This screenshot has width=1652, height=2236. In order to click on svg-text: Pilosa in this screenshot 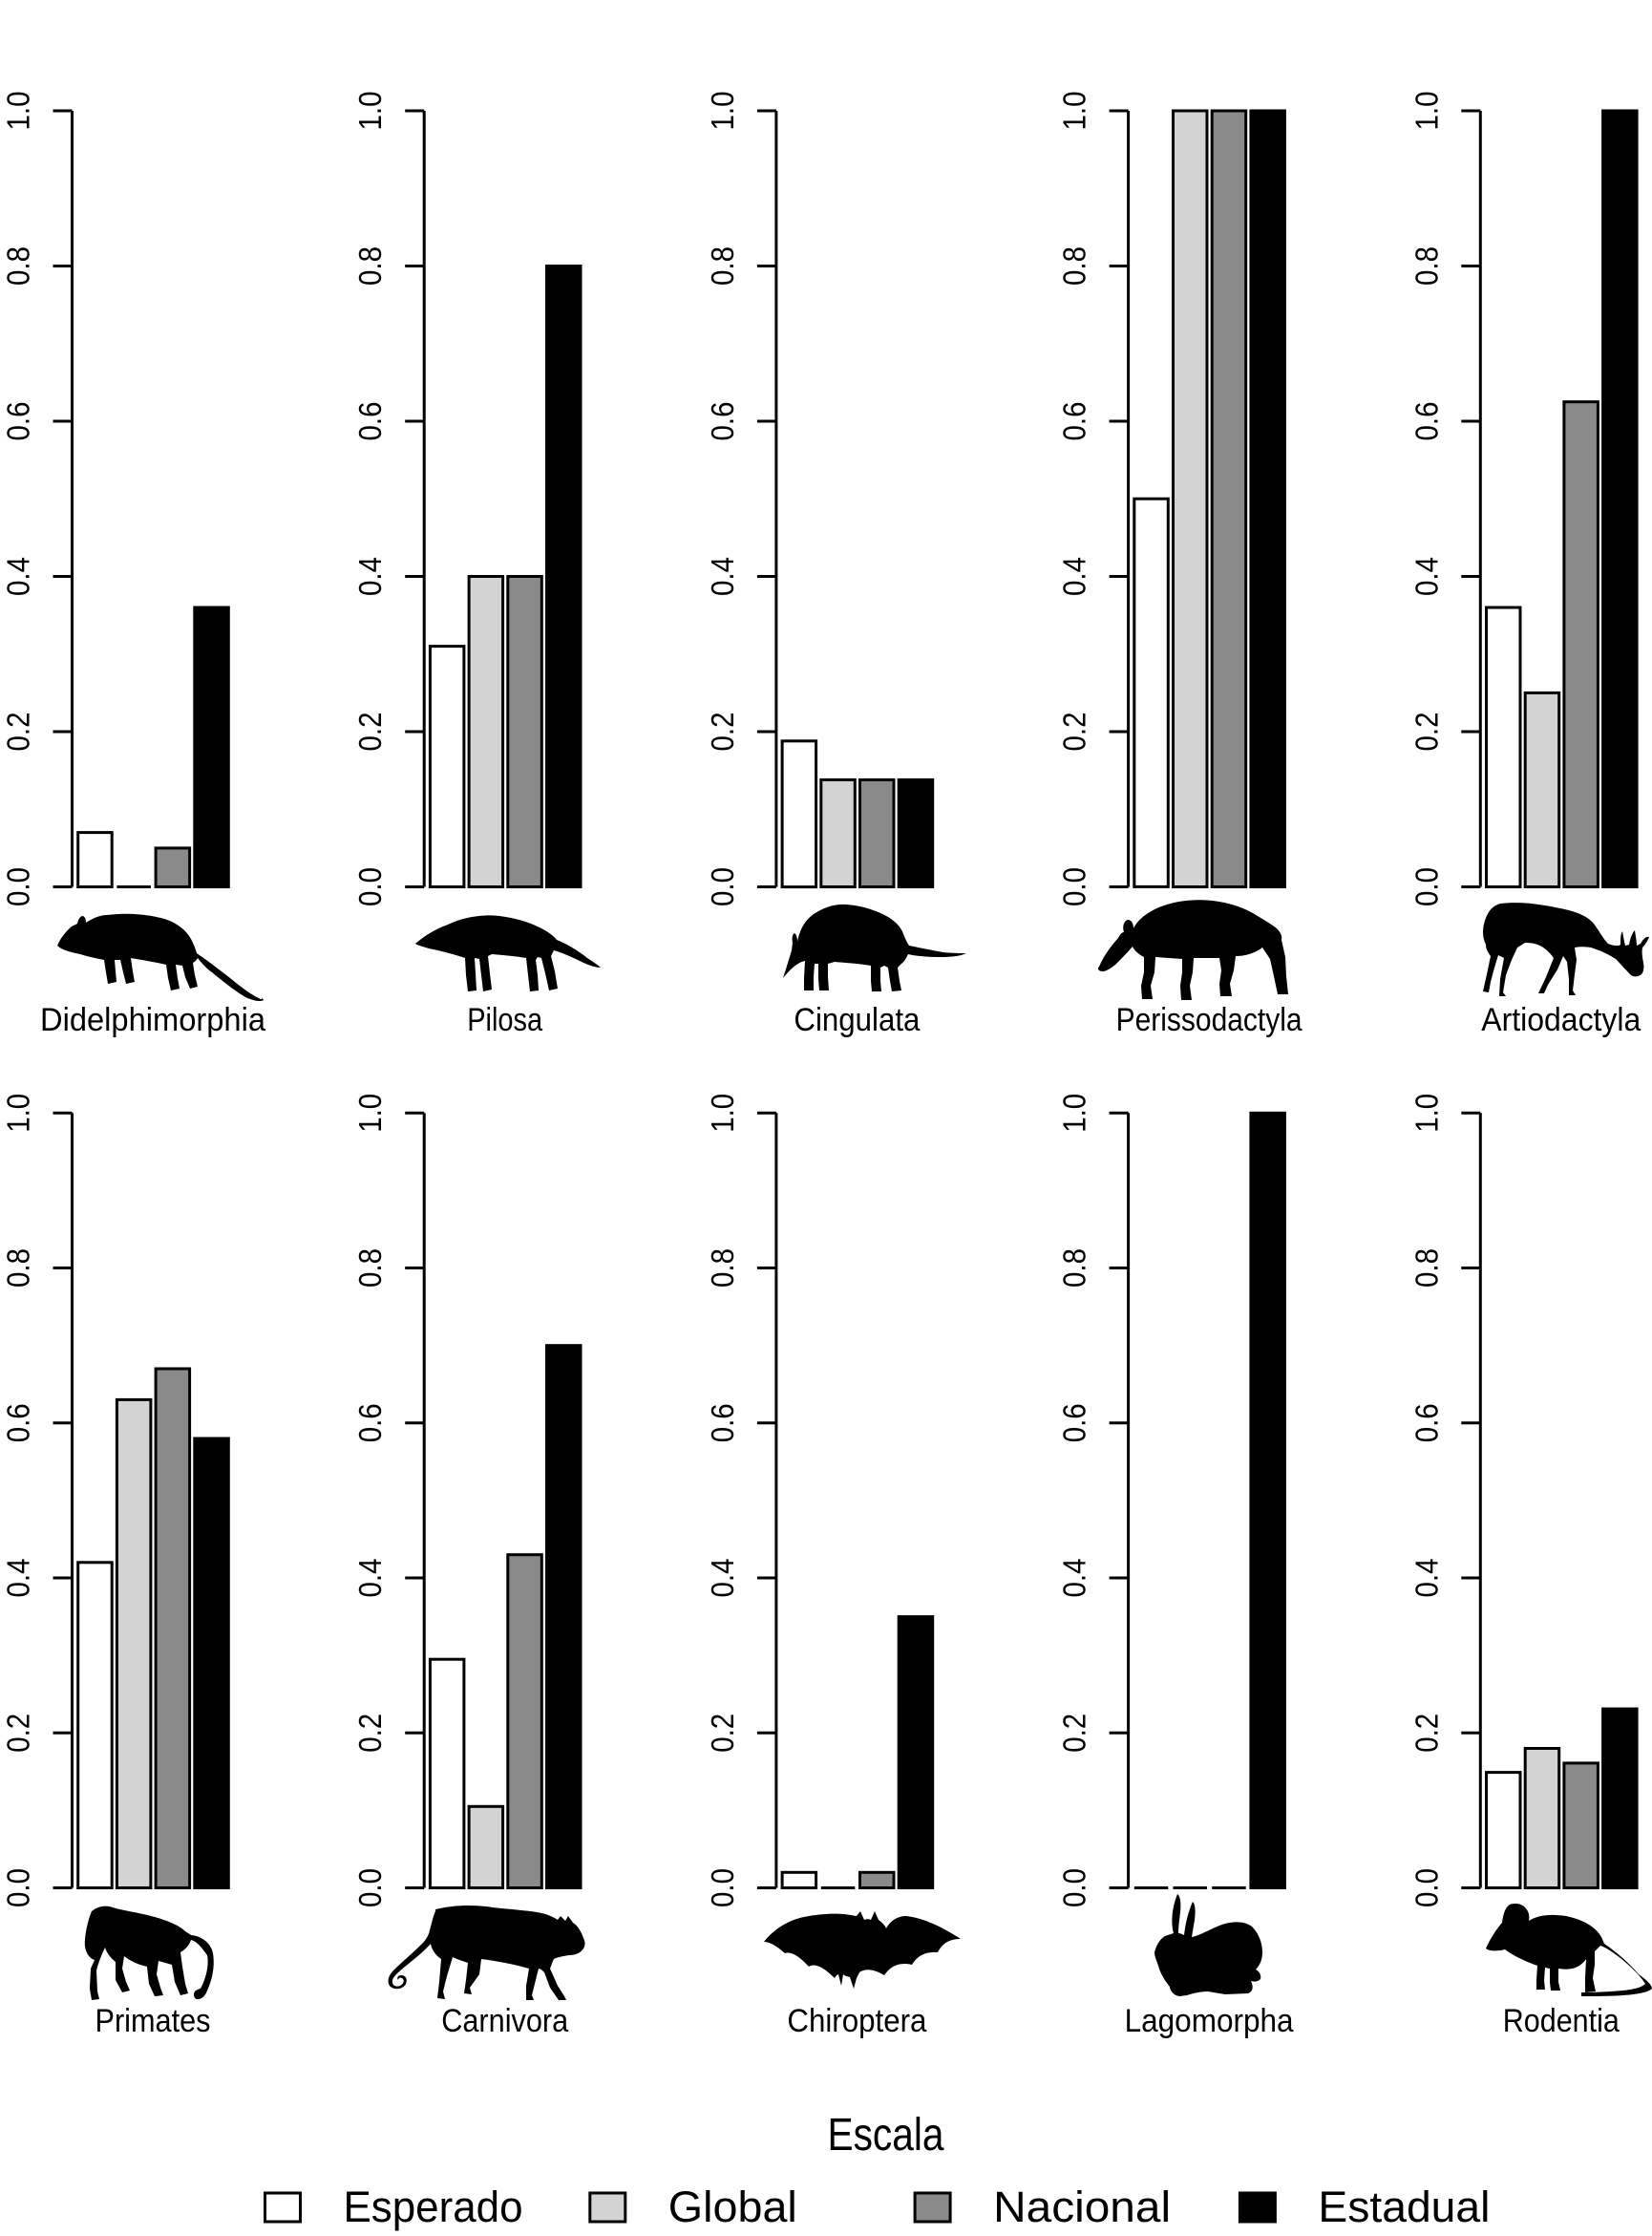, I will do `click(504, 1020)`.